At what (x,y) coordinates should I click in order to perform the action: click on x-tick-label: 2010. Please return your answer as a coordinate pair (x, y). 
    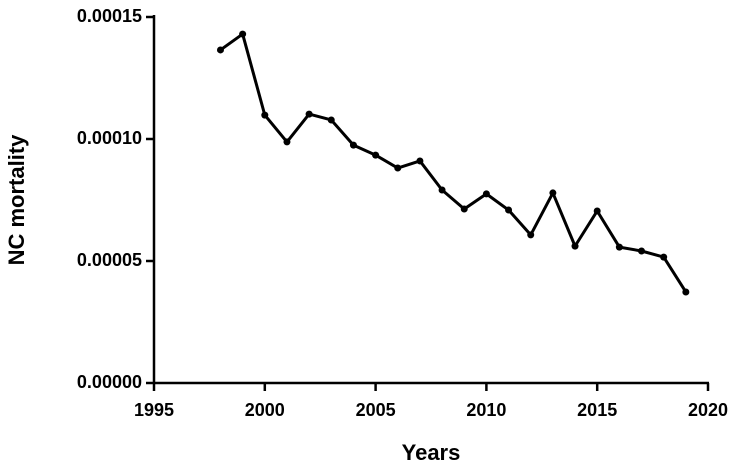
    Looking at the image, I should click on (486, 410).